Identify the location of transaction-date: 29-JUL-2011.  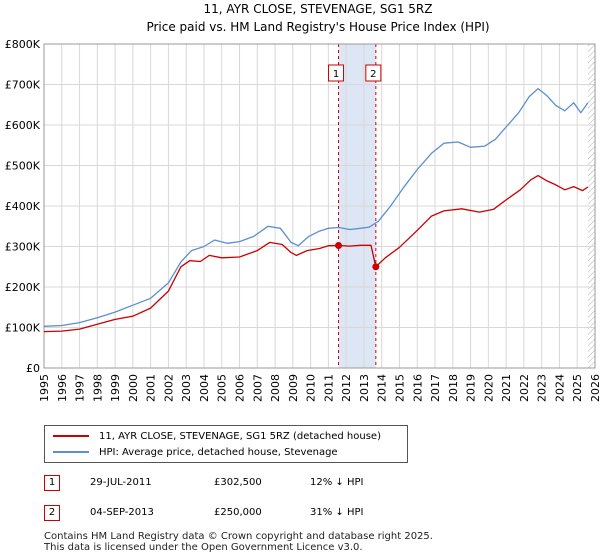
(121, 482).